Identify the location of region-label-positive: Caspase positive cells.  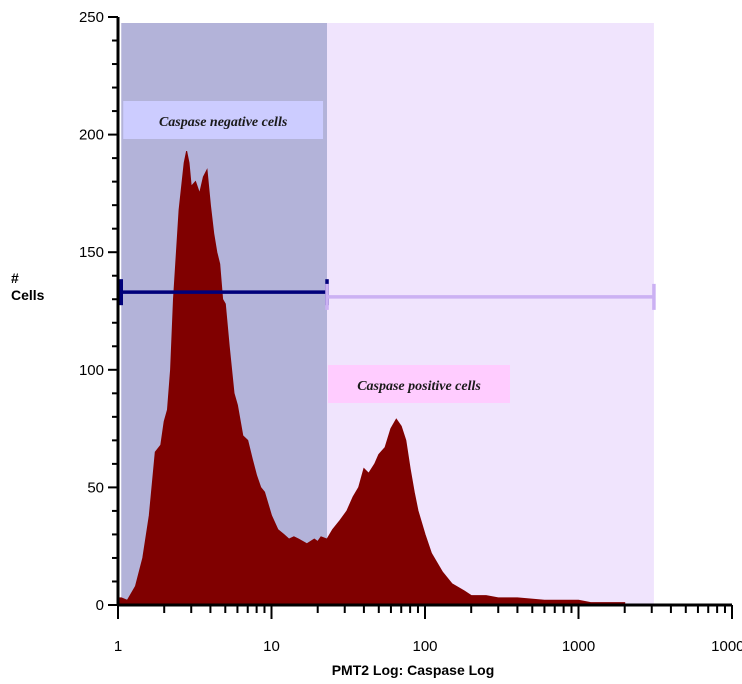
(419, 386).